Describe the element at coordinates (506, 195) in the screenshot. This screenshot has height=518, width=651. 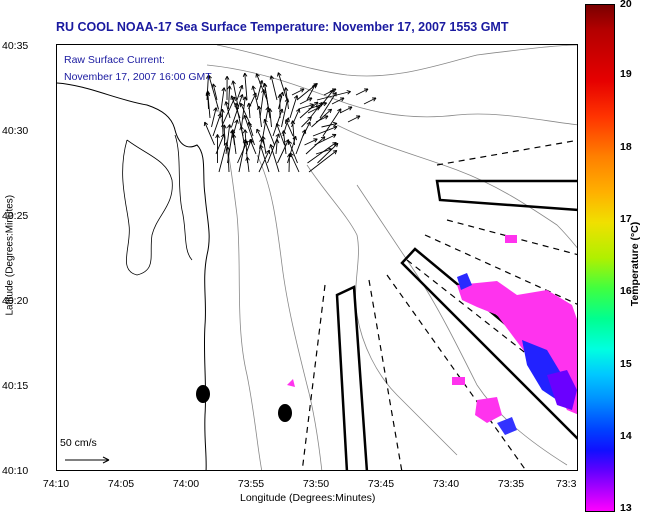
I see `survey-box-north` at that location.